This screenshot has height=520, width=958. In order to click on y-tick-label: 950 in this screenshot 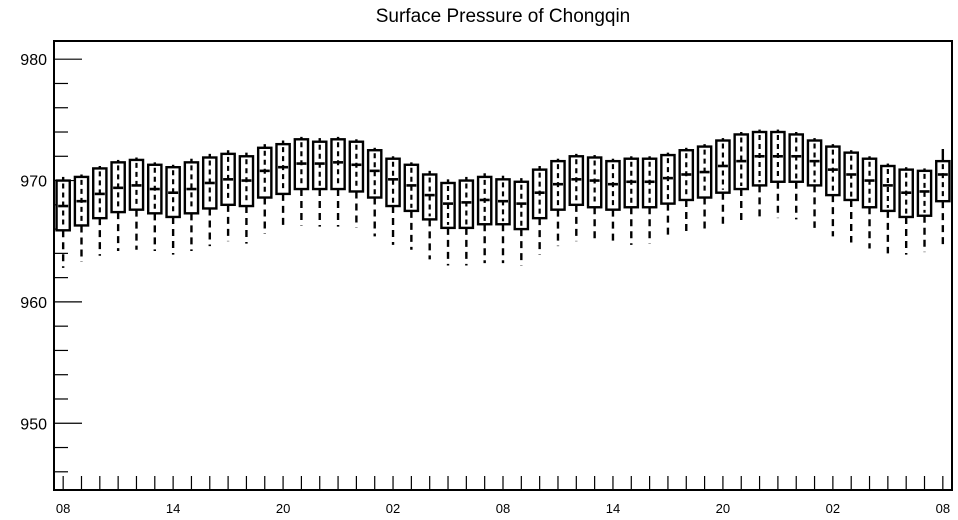, I will do `click(33, 424)`.